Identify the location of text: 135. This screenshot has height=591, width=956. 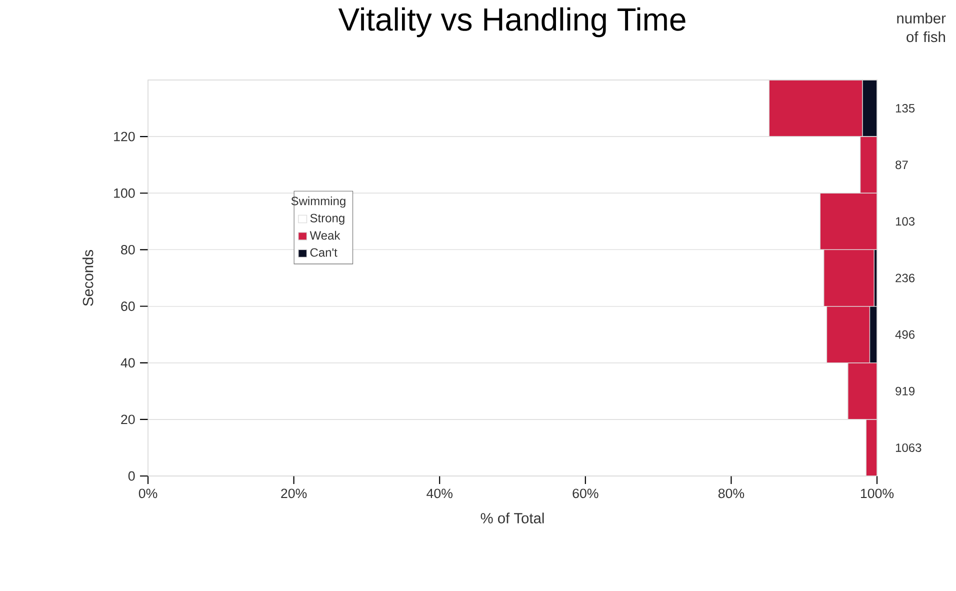
(905, 108).